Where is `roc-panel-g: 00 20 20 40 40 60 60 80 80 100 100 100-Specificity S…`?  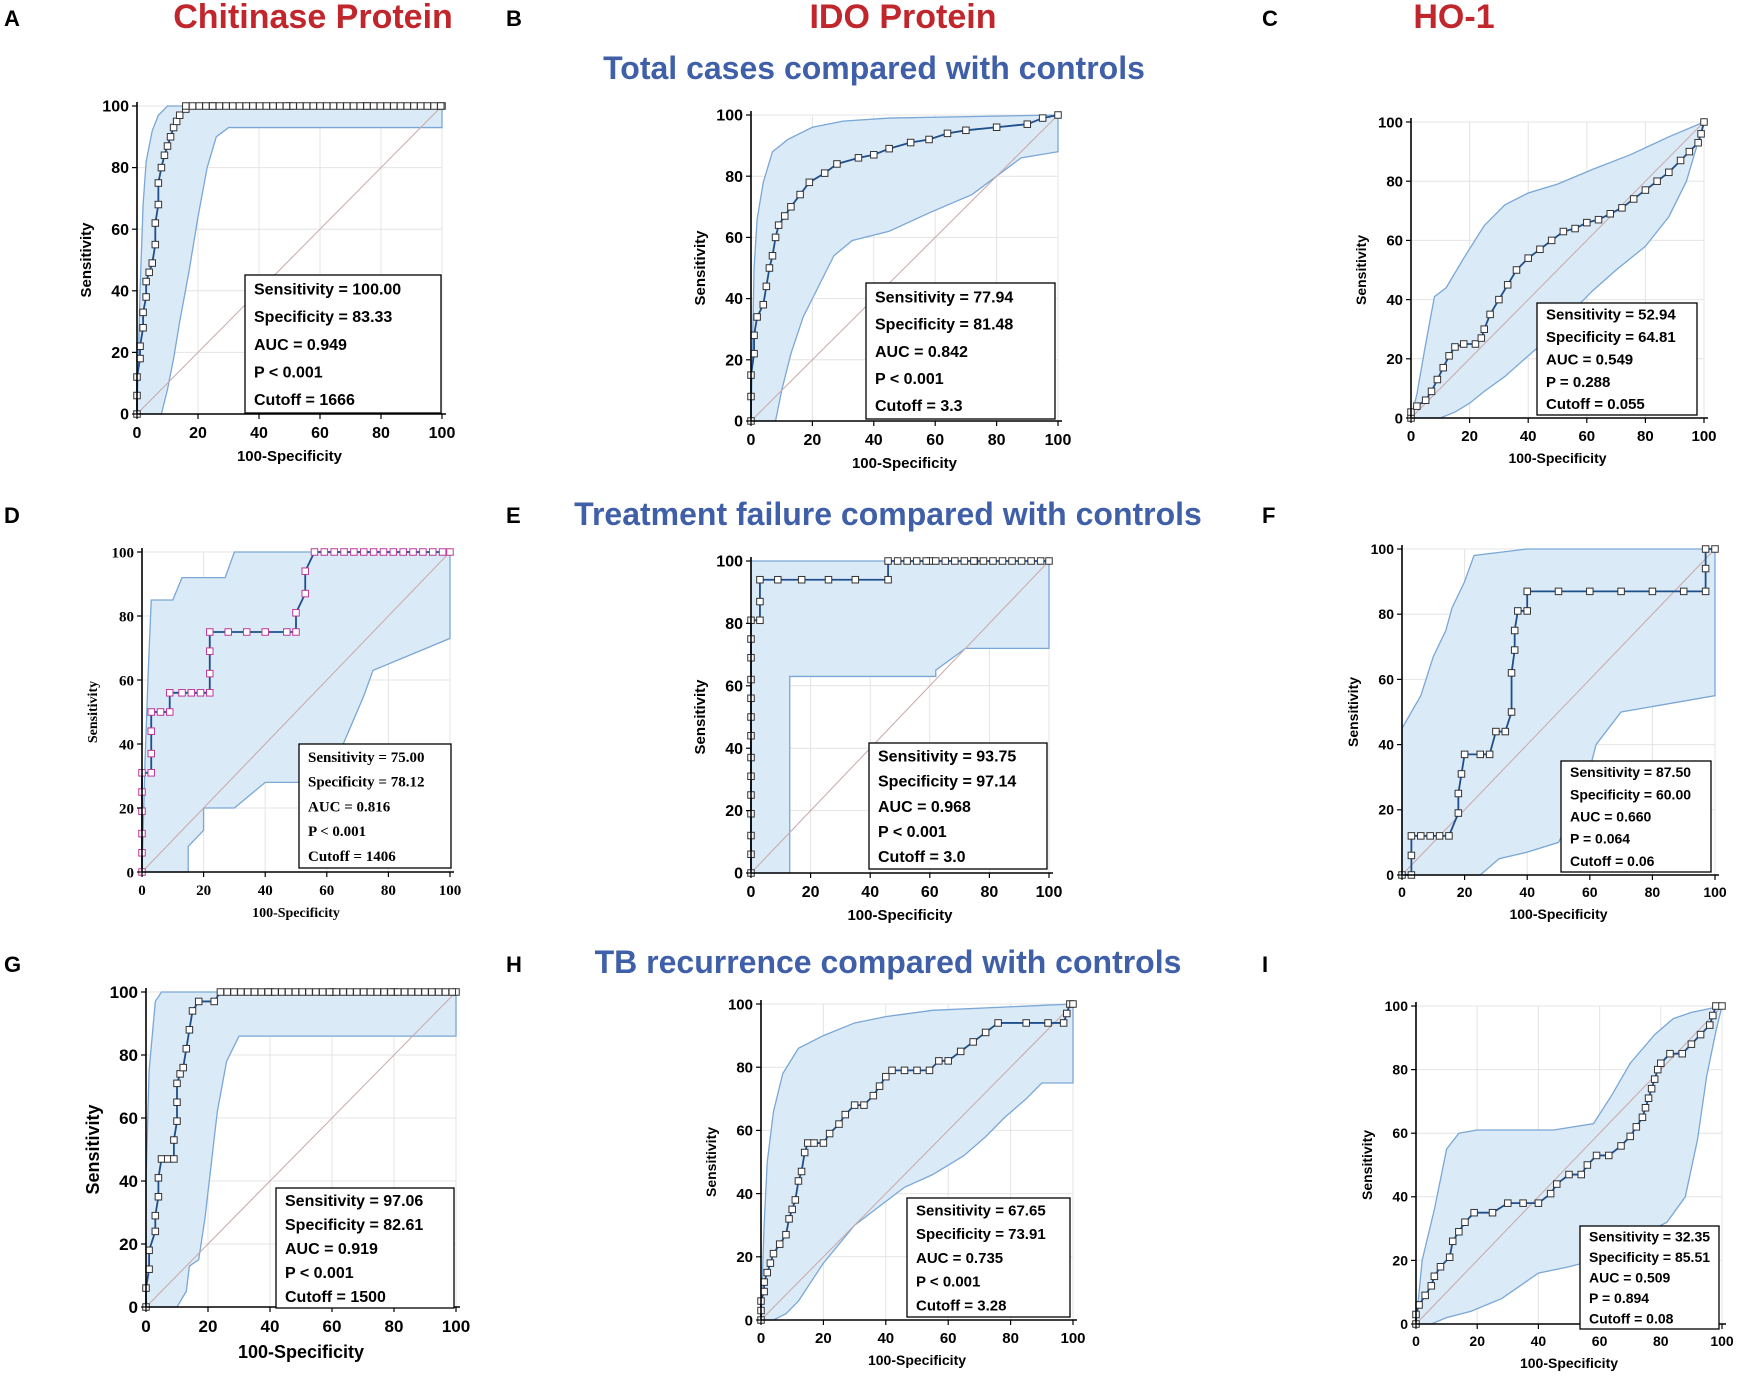
roc-panel-g: 00 20 20 40 40 60 60 80 80 100 100 100-Specificity S… is located at coordinates (276, 1172).